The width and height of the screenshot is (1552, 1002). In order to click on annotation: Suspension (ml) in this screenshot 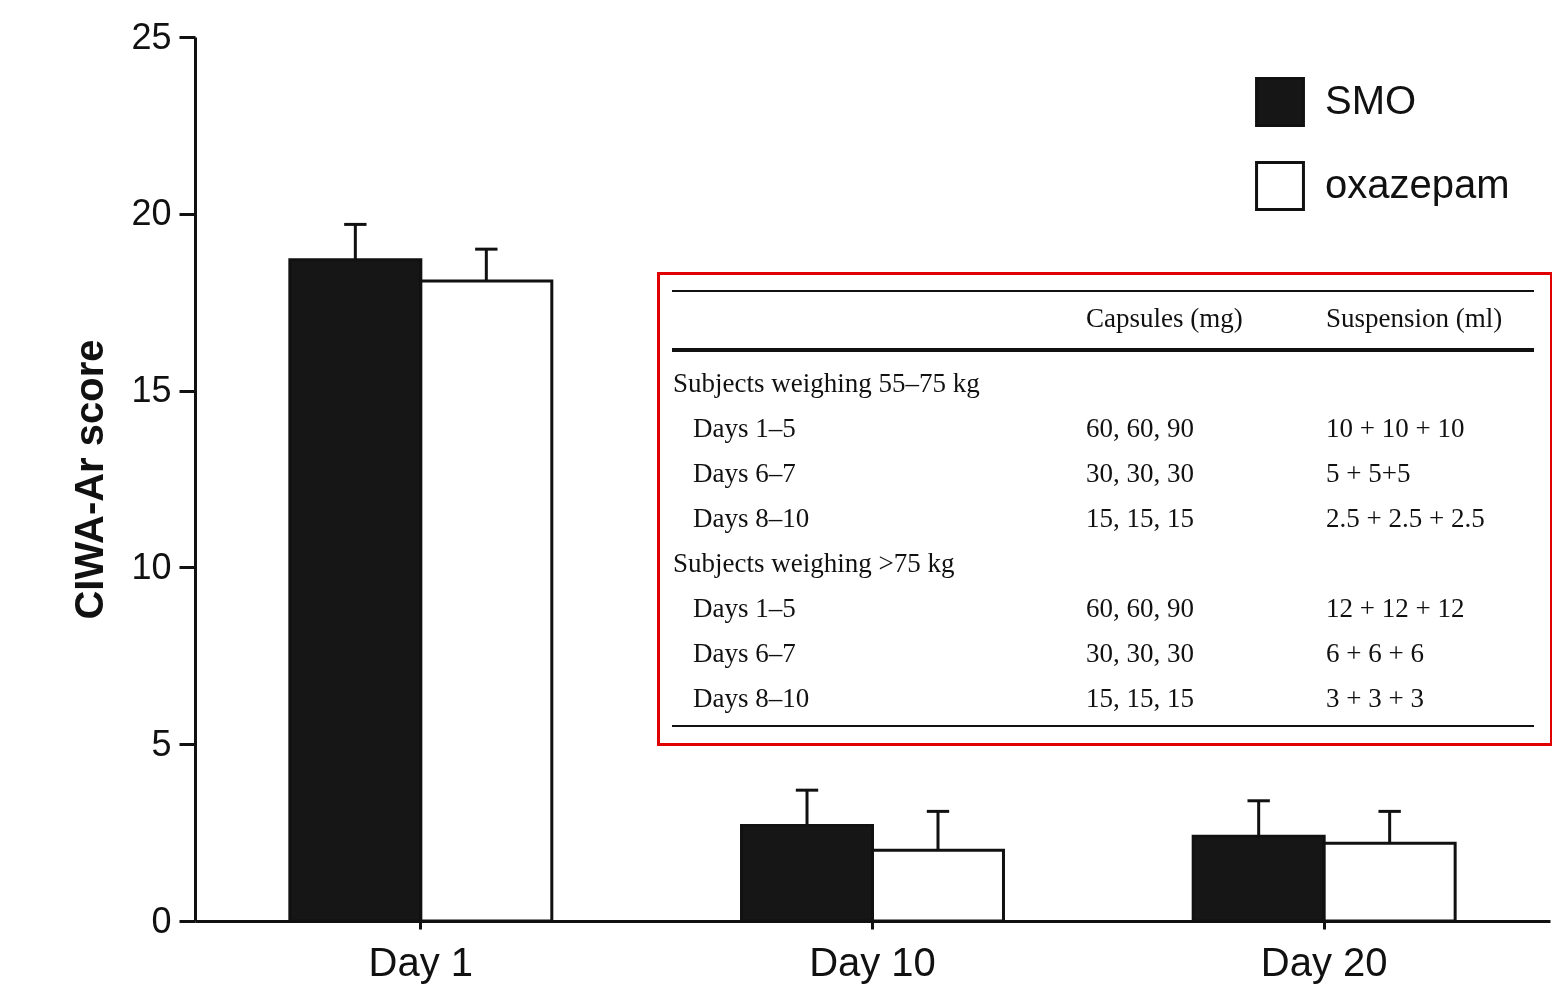, I will do `click(1414, 318)`.